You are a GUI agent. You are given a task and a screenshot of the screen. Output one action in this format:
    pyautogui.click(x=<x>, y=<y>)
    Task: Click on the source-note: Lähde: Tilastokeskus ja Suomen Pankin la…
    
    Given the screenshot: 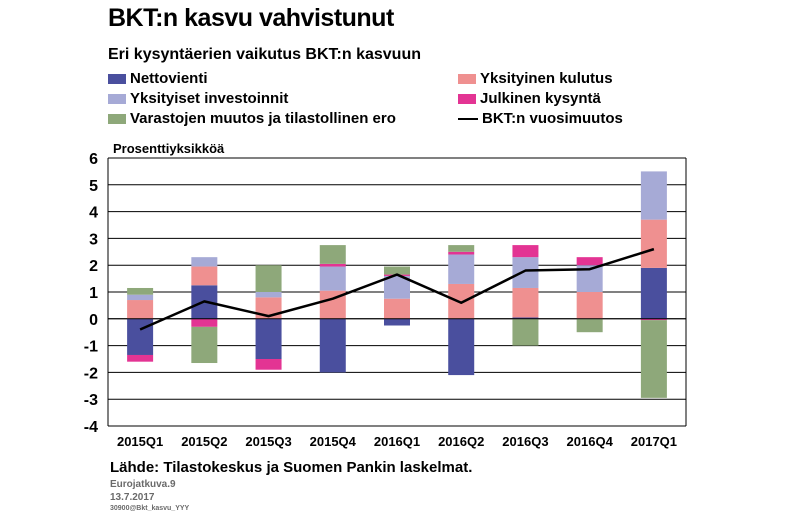 What is the action you would take?
    pyautogui.click(x=291, y=467)
    